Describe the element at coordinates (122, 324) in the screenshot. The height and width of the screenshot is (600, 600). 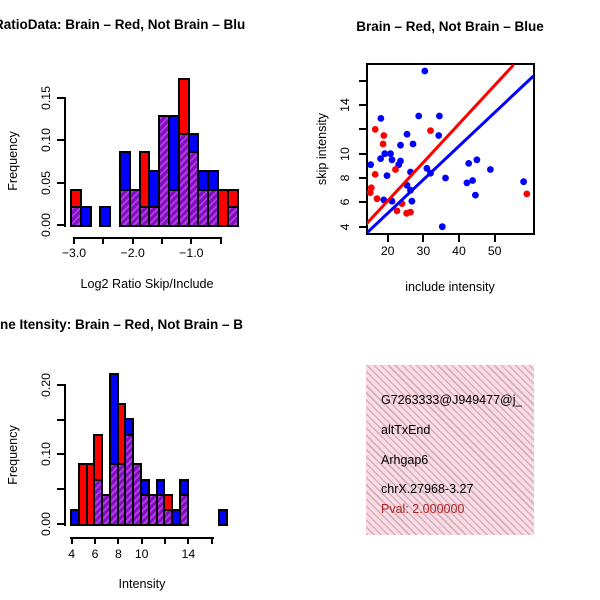
I see `intensity-hist-title: ne Itensity: Brain – Red, Not Brain – B` at that location.